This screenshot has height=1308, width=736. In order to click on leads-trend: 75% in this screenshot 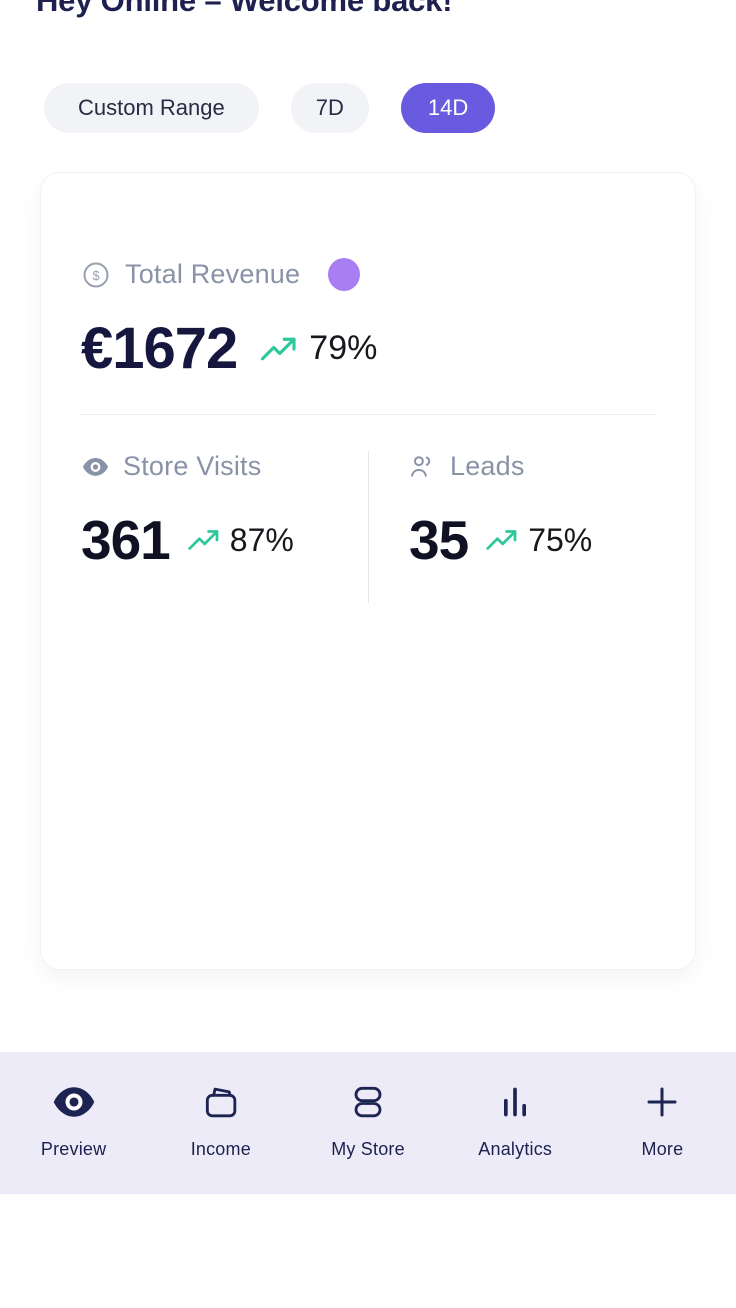, I will do `click(560, 539)`.